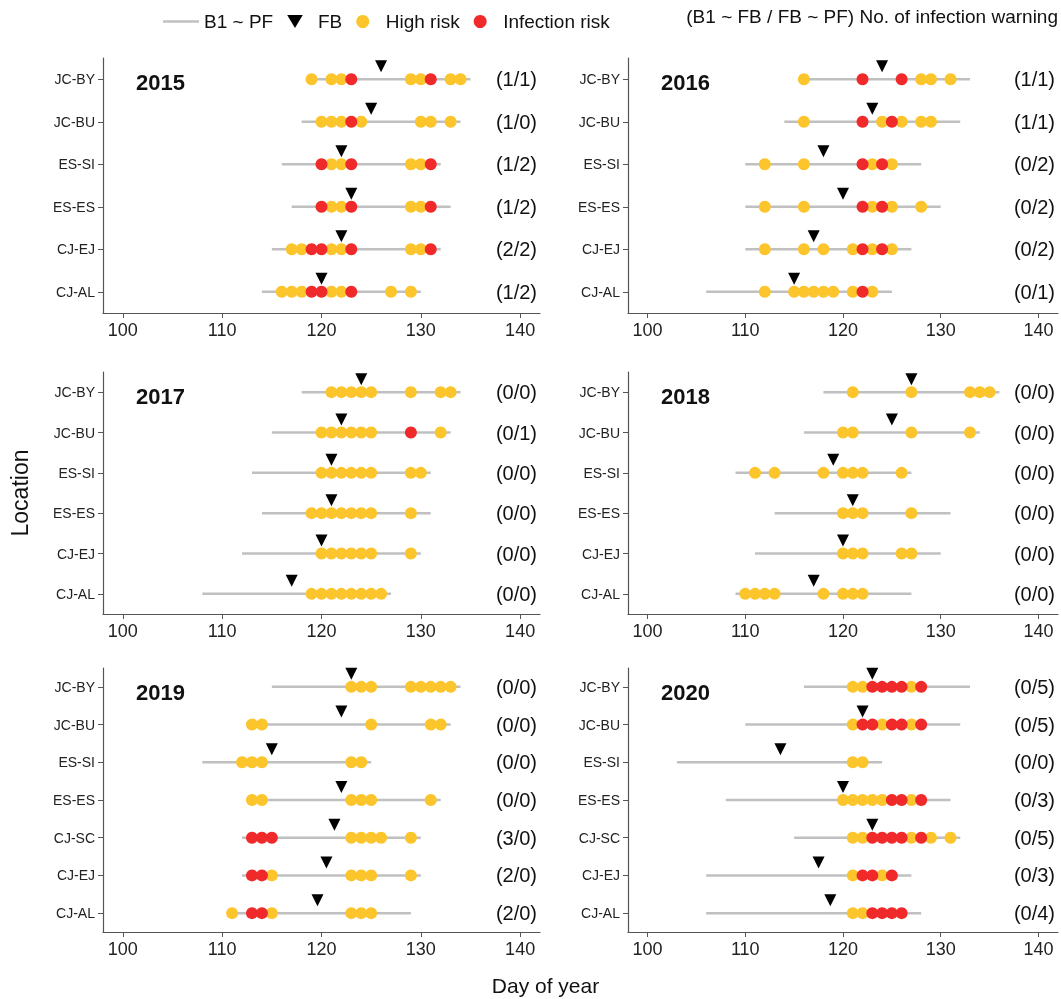  What do you see at coordinates (239, 21) in the screenshot?
I see `legend-label: B1 ~ PF` at bounding box center [239, 21].